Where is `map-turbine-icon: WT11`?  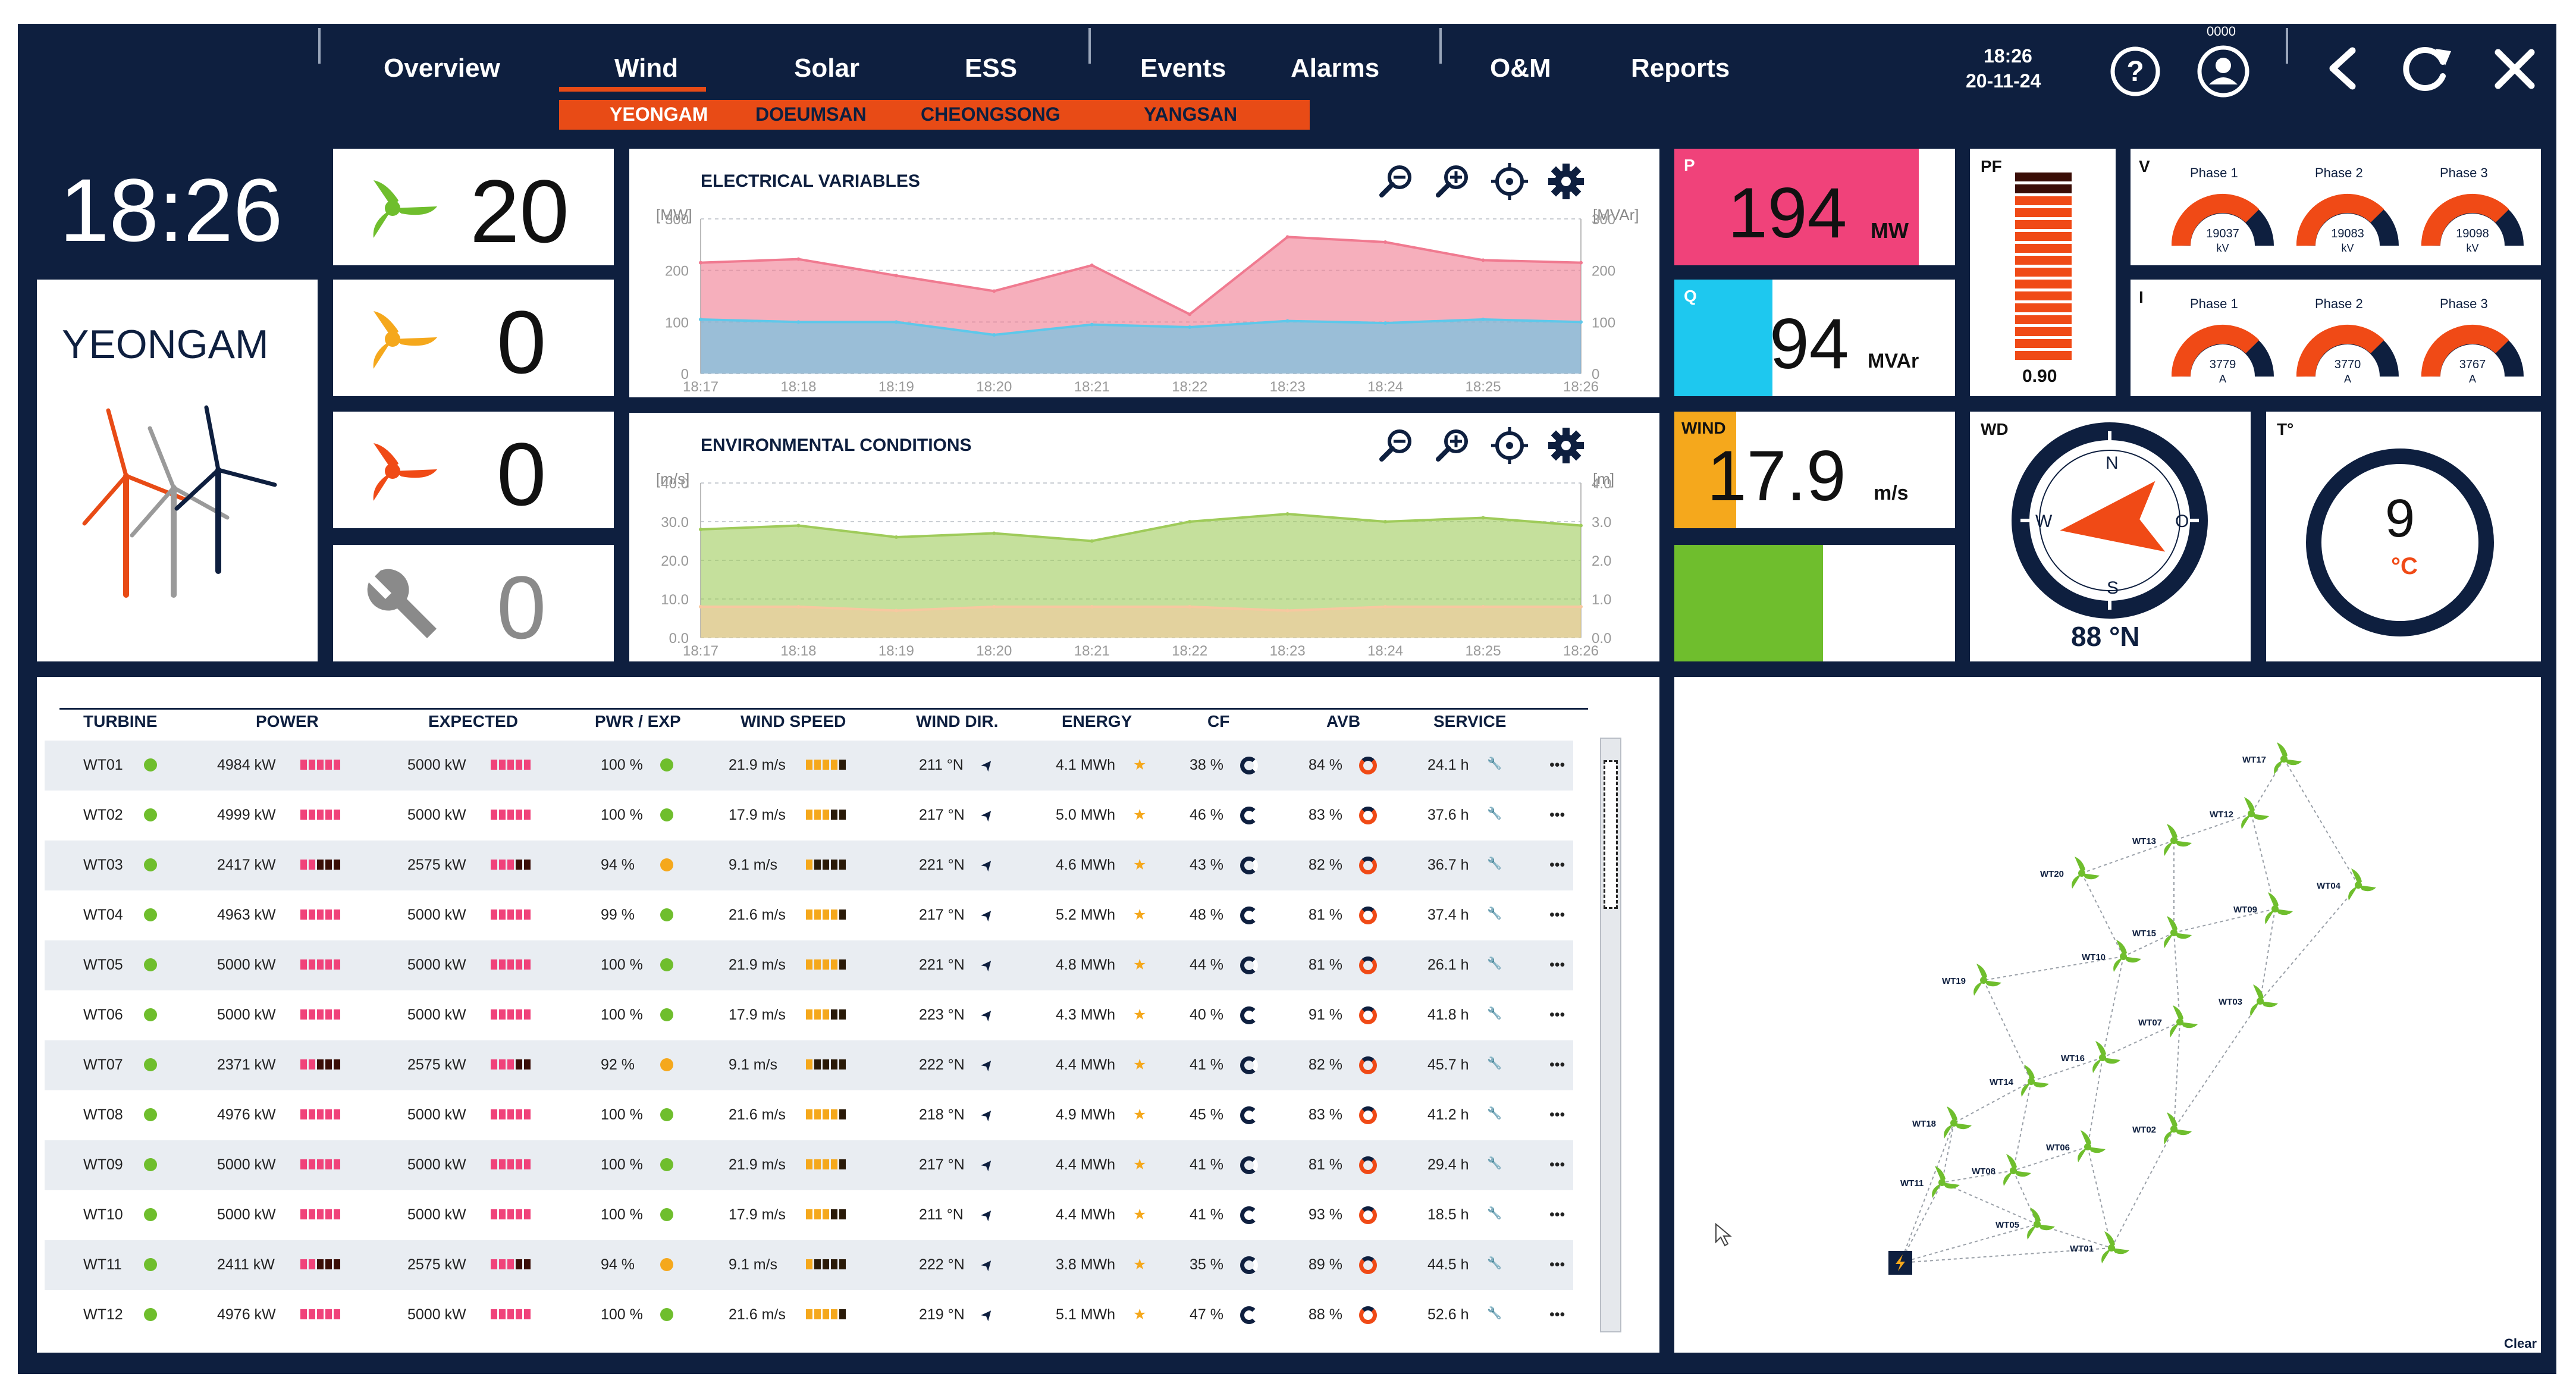
map-turbine-icon: WT11 is located at coordinates (1930, 1182).